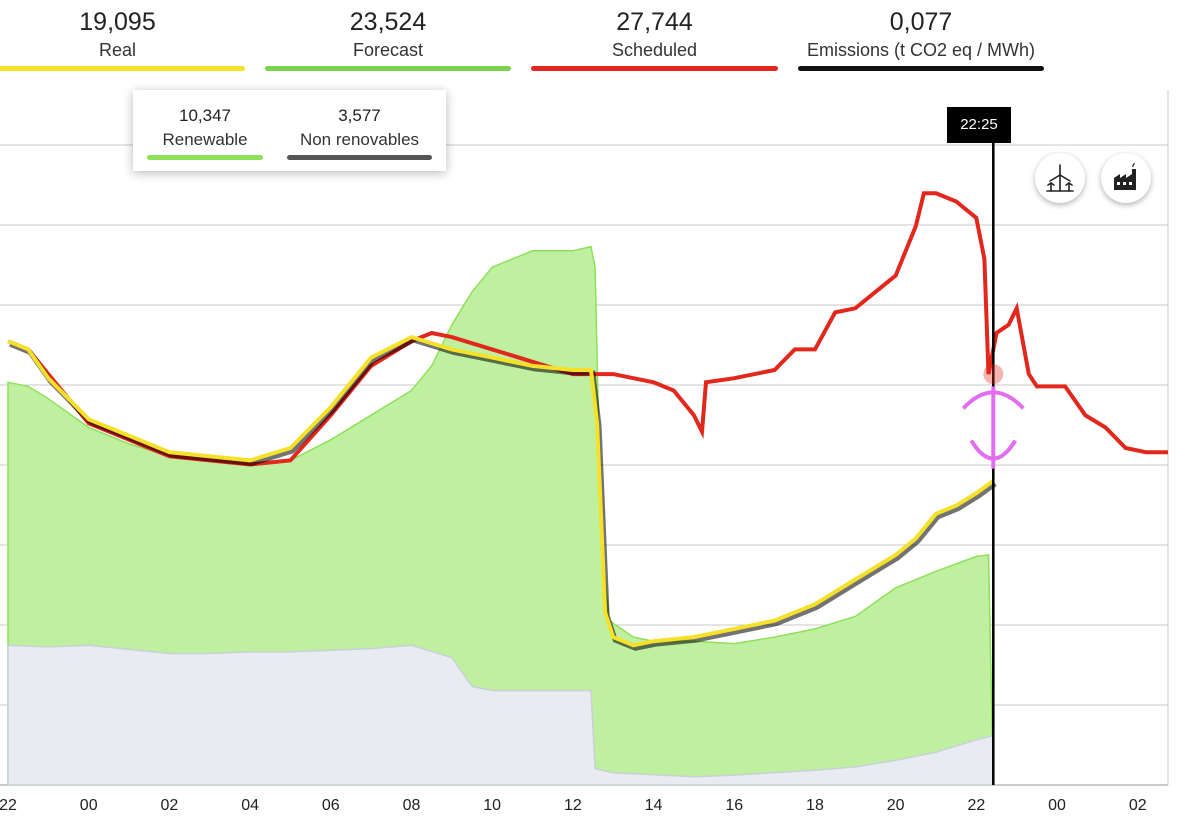 The image size is (1200, 831). What do you see at coordinates (122, 38) in the screenshot?
I see `kpi-real: 19,095 Real` at bounding box center [122, 38].